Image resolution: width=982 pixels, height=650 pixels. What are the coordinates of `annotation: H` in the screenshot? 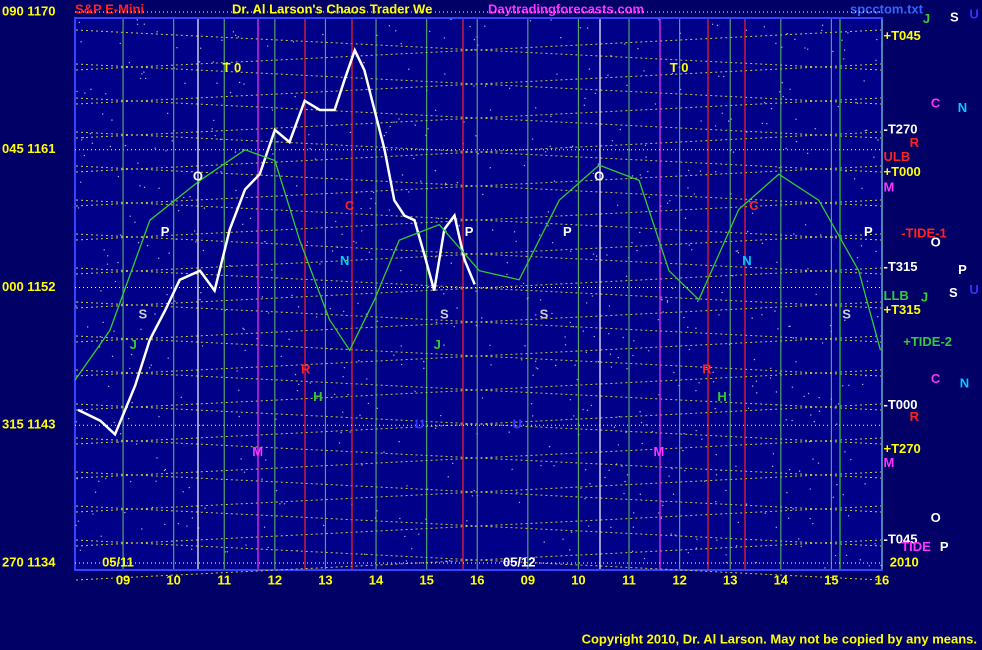 It's located at (317, 396).